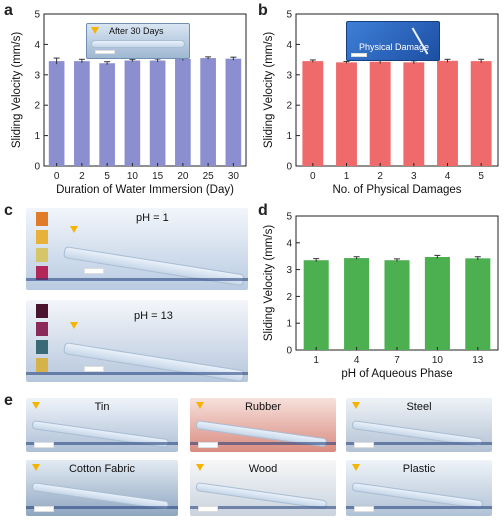 The width and height of the screenshot is (504, 524). Describe the element at coordinates (394, 47) in the screenshot. I see `inset-label-physical-damage: Physical Damage` at that location.